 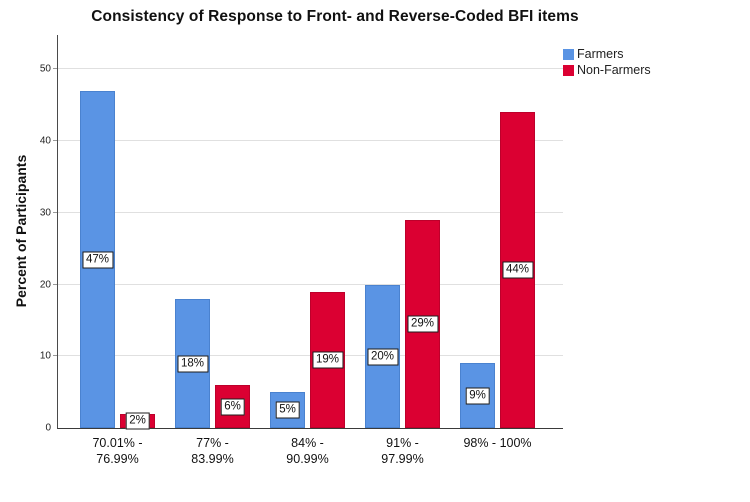 I want to click on y-tick-label: 50, so click(x=45, y=69).